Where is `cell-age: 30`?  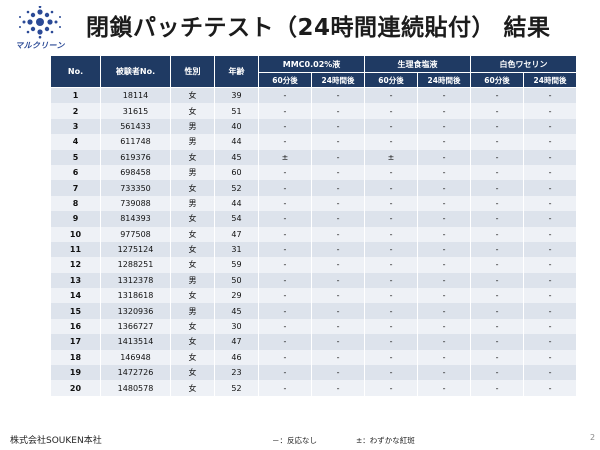 cell-age: 30 is located at coordinates (236, 326).